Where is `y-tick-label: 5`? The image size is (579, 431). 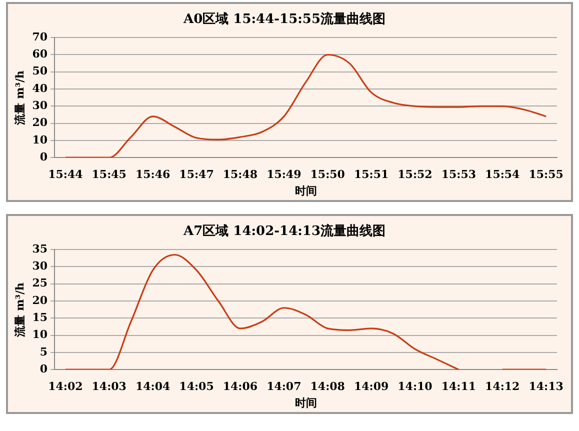
y-tick-label: 5 is located at coordinates (44, 351).